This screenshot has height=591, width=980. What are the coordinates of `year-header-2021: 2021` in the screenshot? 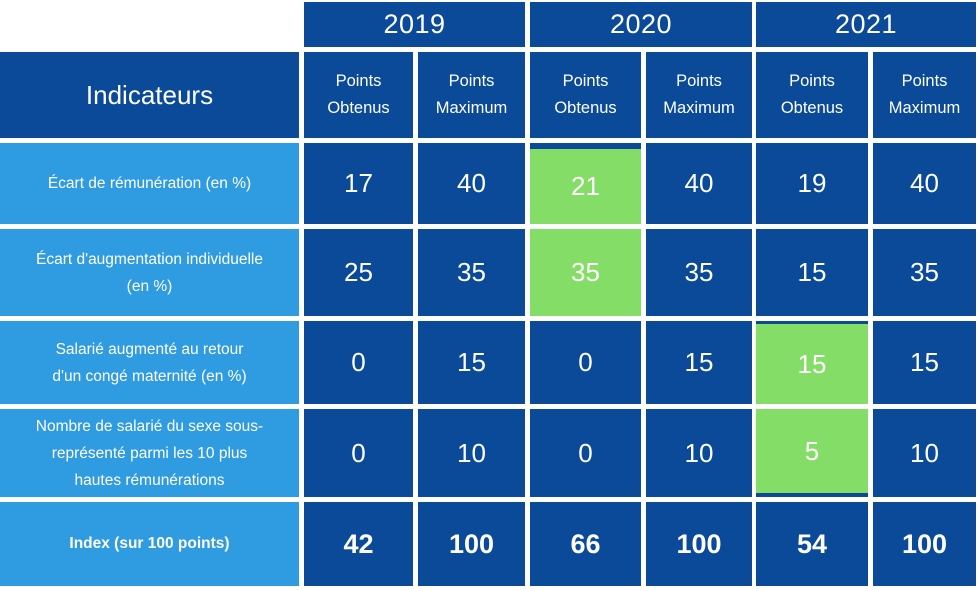 It's located at (866, 24).